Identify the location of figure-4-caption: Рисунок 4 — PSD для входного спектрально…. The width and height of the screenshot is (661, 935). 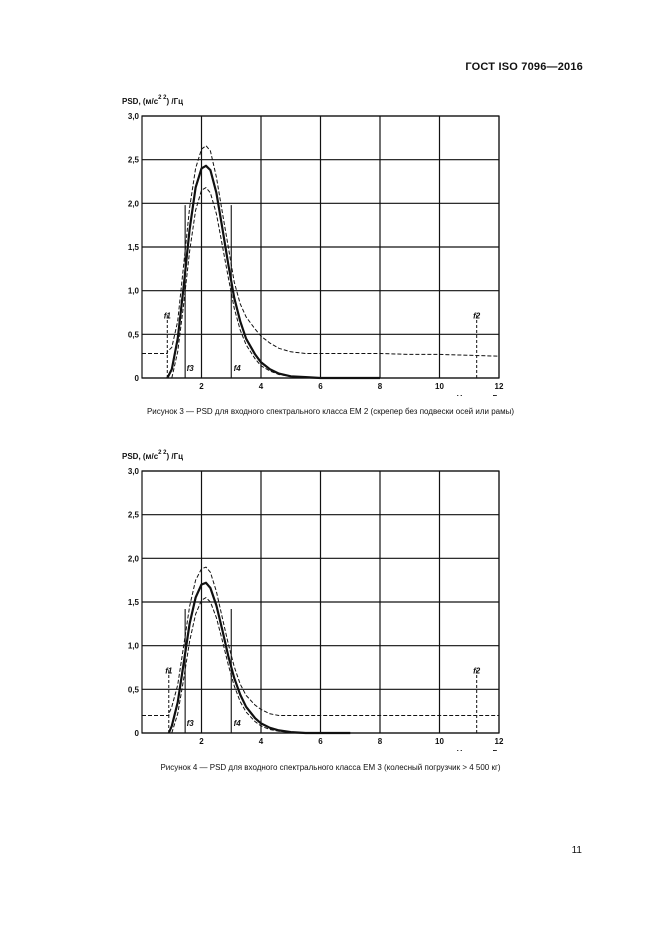
(330, 767).